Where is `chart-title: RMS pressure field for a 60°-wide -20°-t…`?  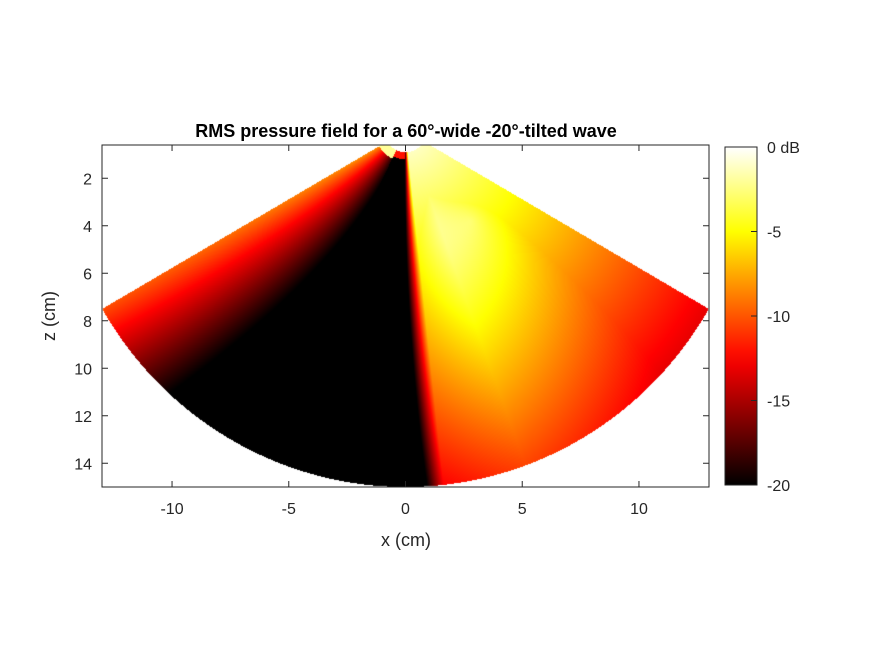 chart-title: RMS pressure field for a 60°-wide -20°-t… is located at coordinates (406, 131).